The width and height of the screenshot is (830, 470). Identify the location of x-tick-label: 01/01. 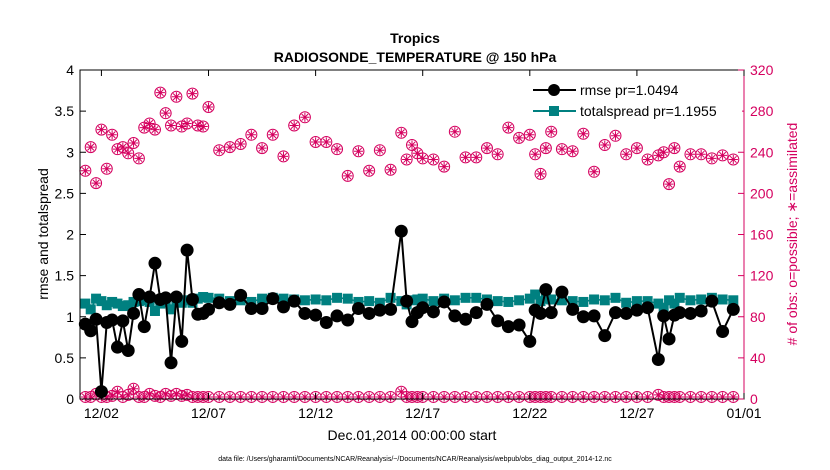
(743, 413).